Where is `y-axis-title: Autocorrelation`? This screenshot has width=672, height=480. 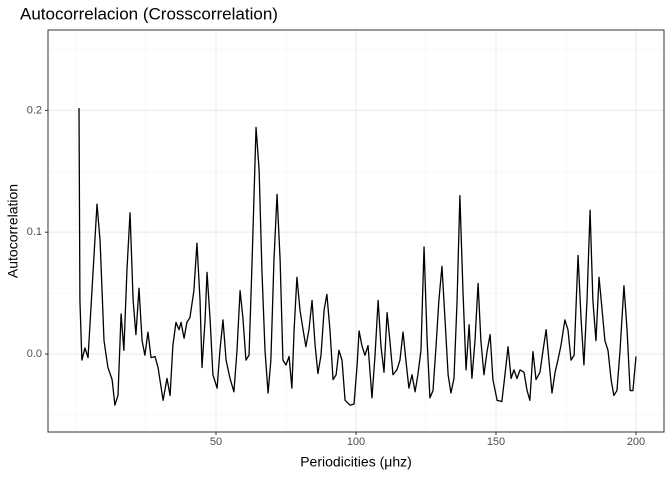
y-axis-title: Autocorrelation is located at coordinates (13, 231).